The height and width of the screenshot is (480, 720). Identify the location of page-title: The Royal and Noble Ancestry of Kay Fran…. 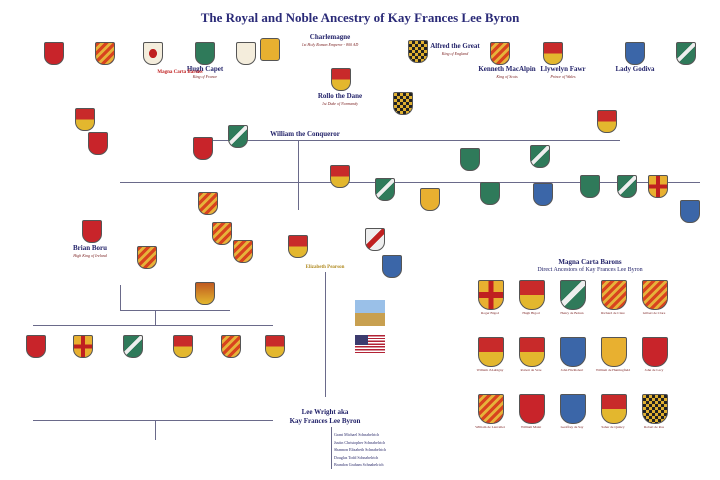
(360, 17).